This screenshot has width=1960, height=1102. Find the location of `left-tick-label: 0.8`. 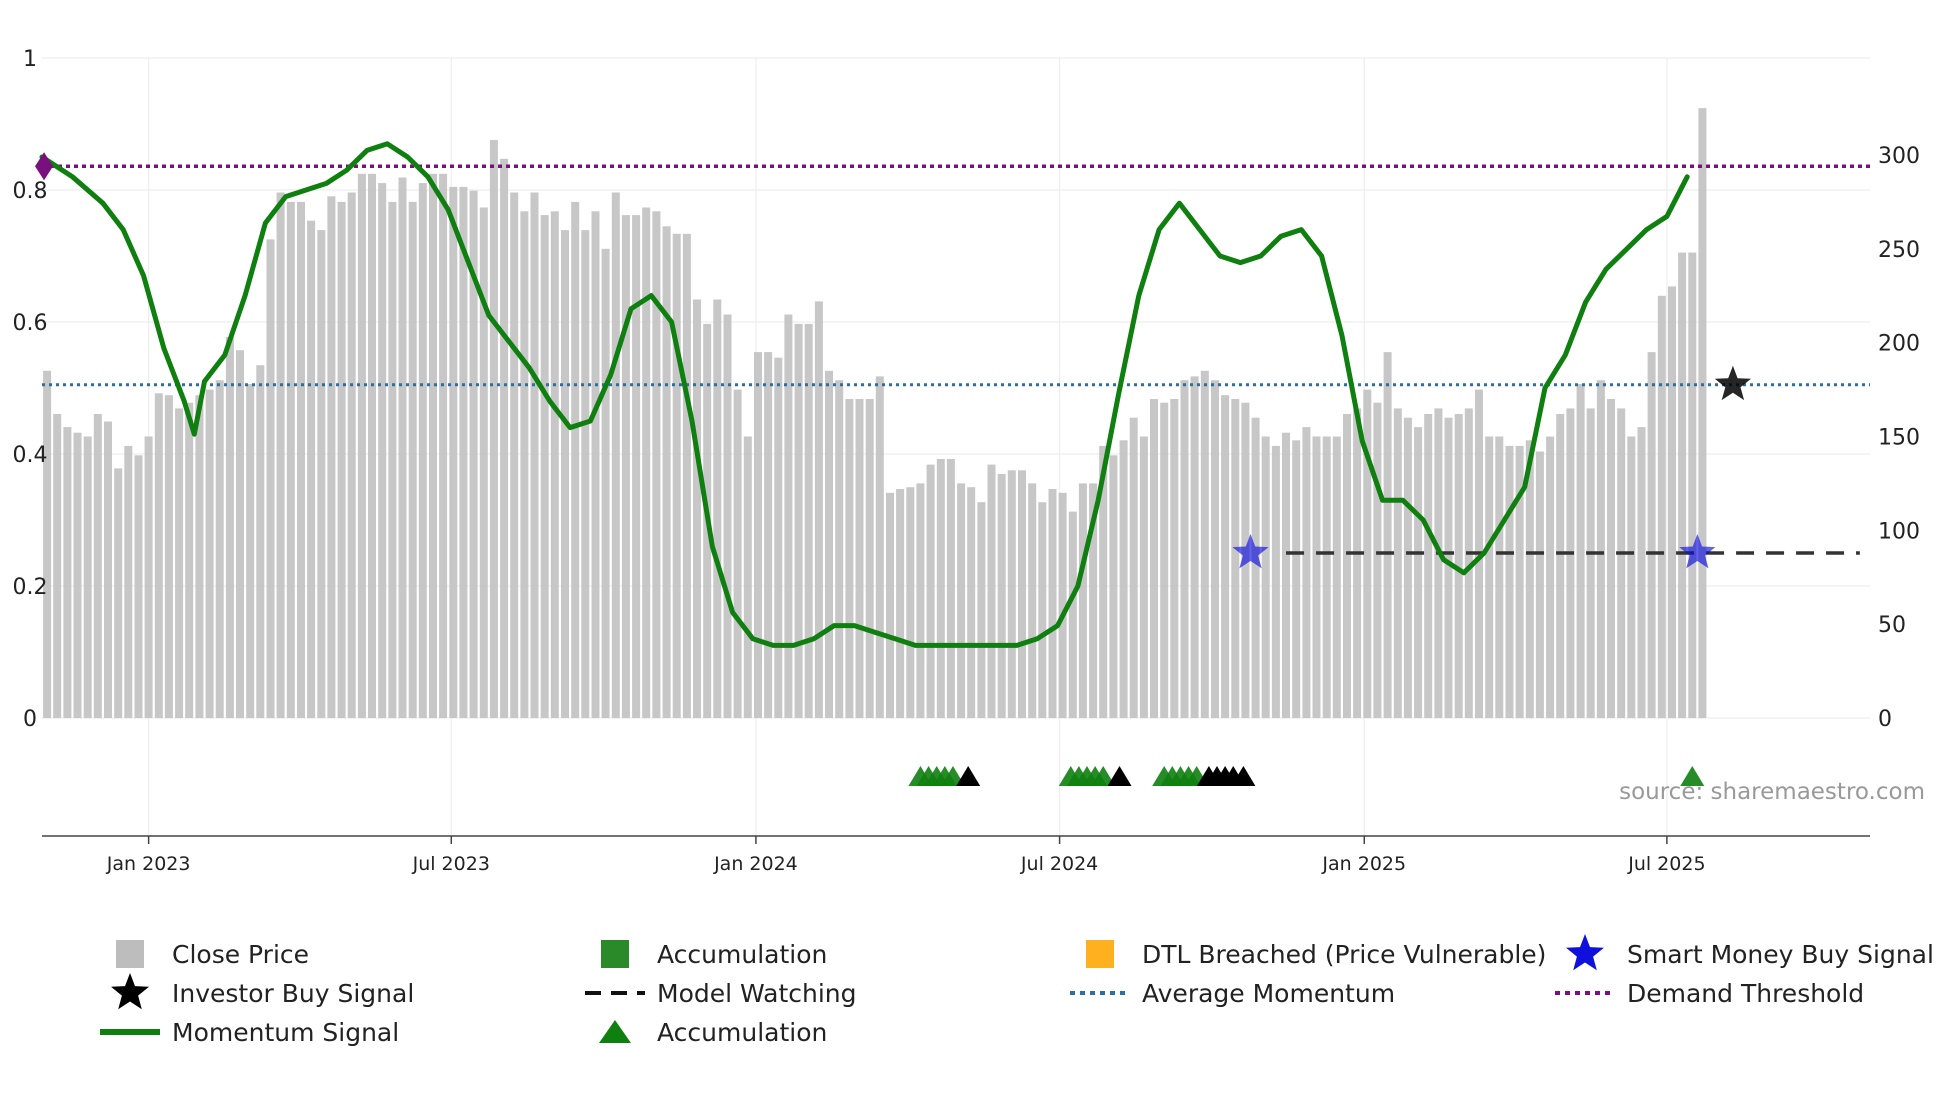

left-tick-label: 0.8 is located at coordinates (30, 191).